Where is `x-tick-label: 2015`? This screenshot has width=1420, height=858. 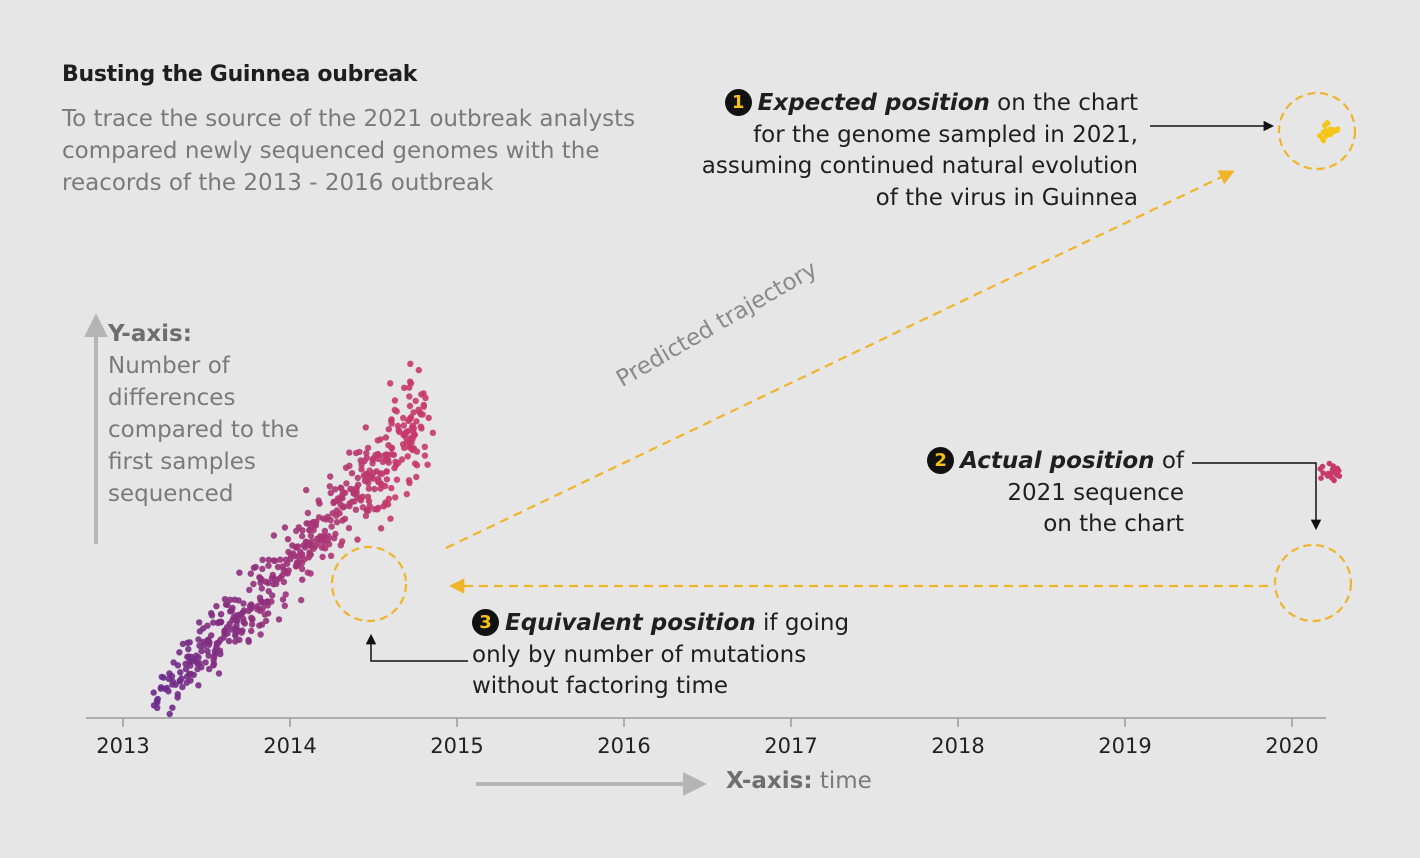
x-tick-label: 2015 is located at coordinates (456, 746).